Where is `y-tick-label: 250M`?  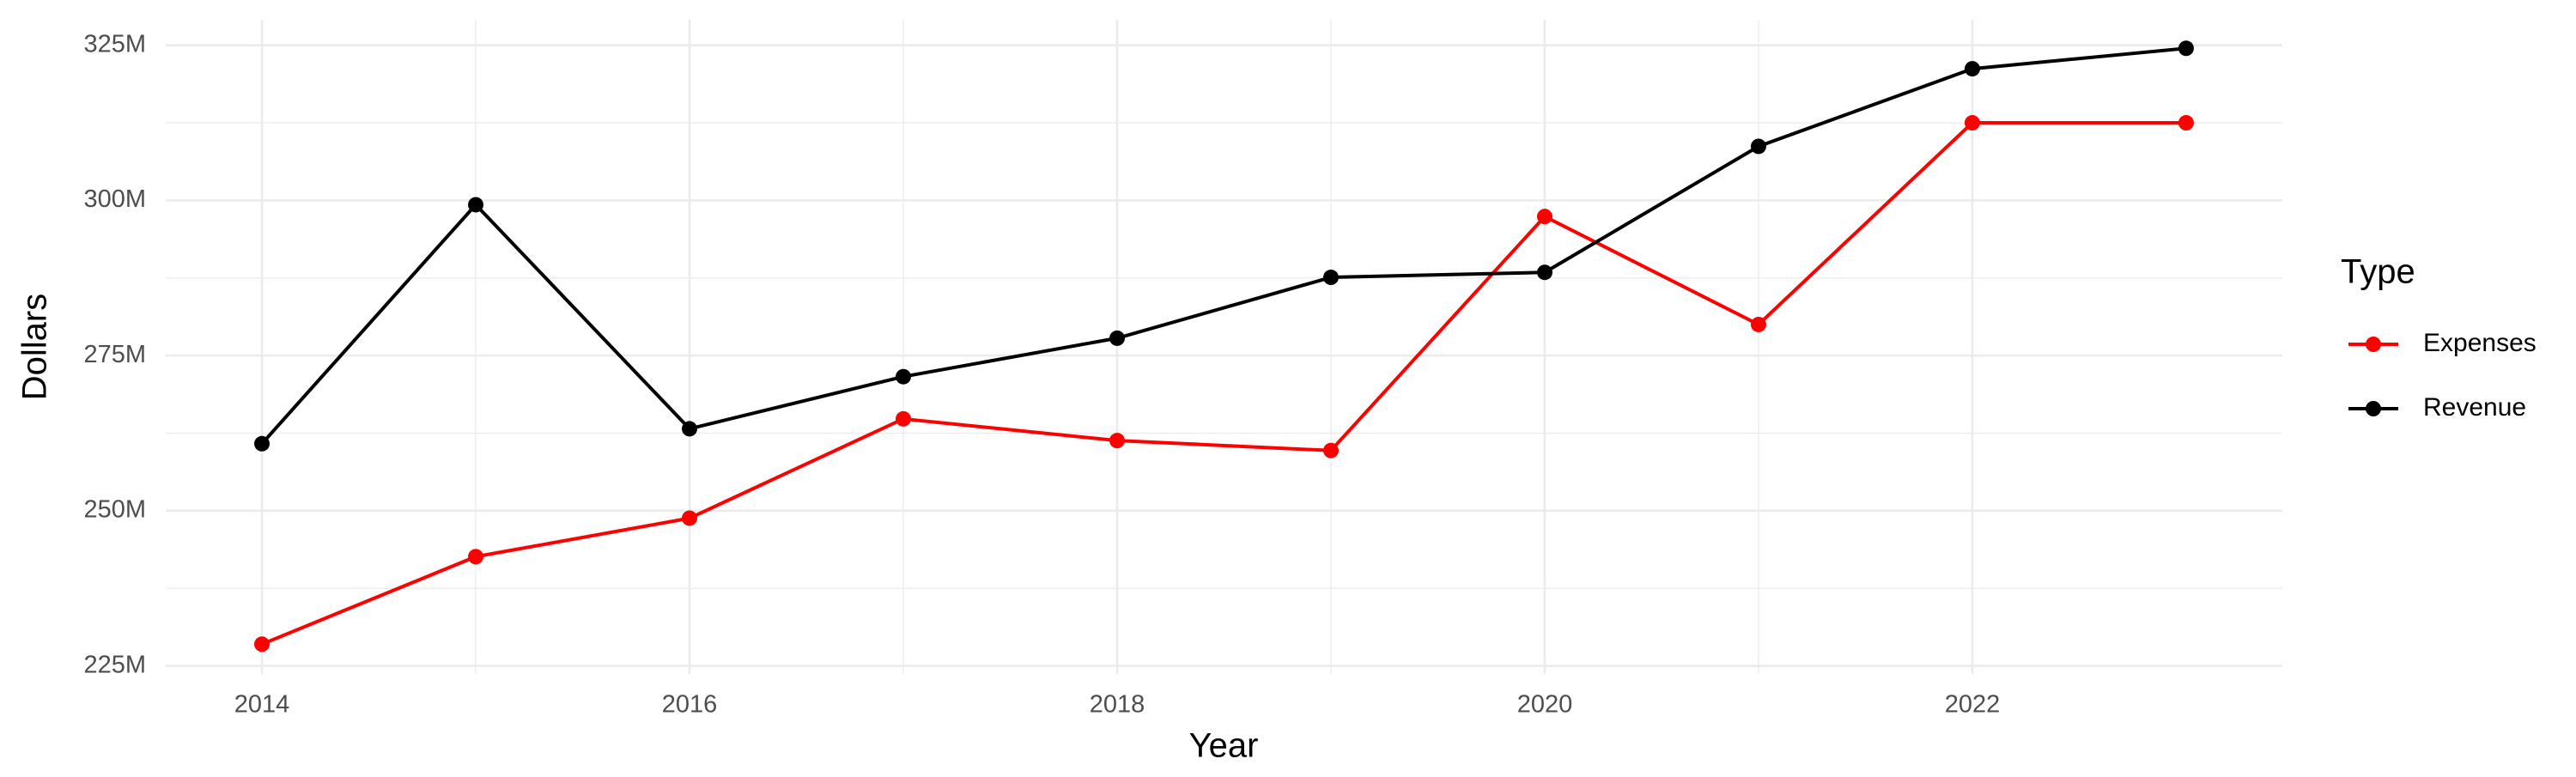
y-tick-label: 250M is located at coordinates (114, 510).